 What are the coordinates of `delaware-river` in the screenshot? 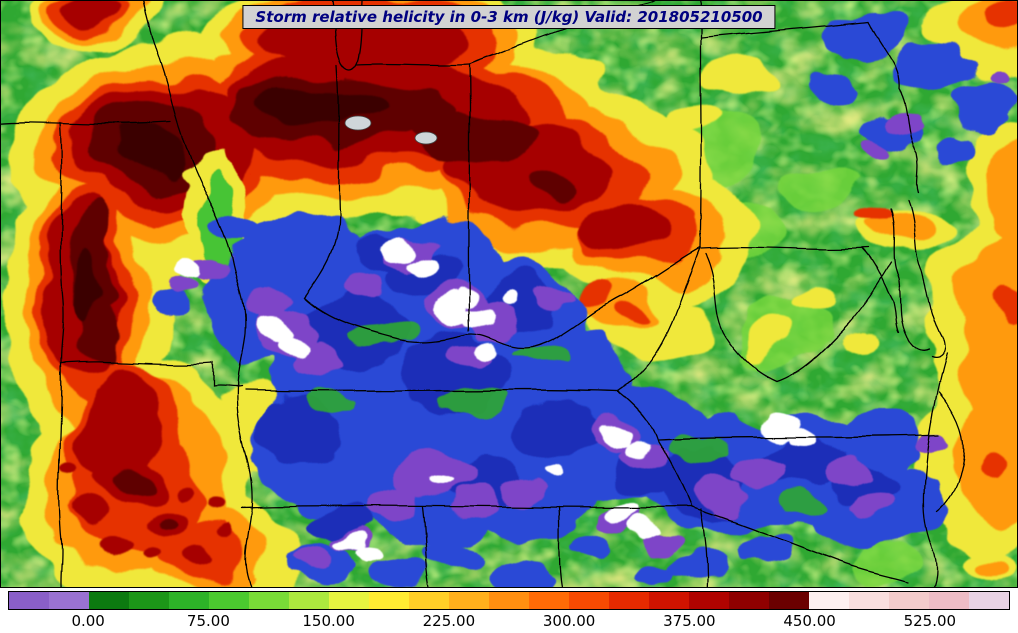 It's located at (894, 107).